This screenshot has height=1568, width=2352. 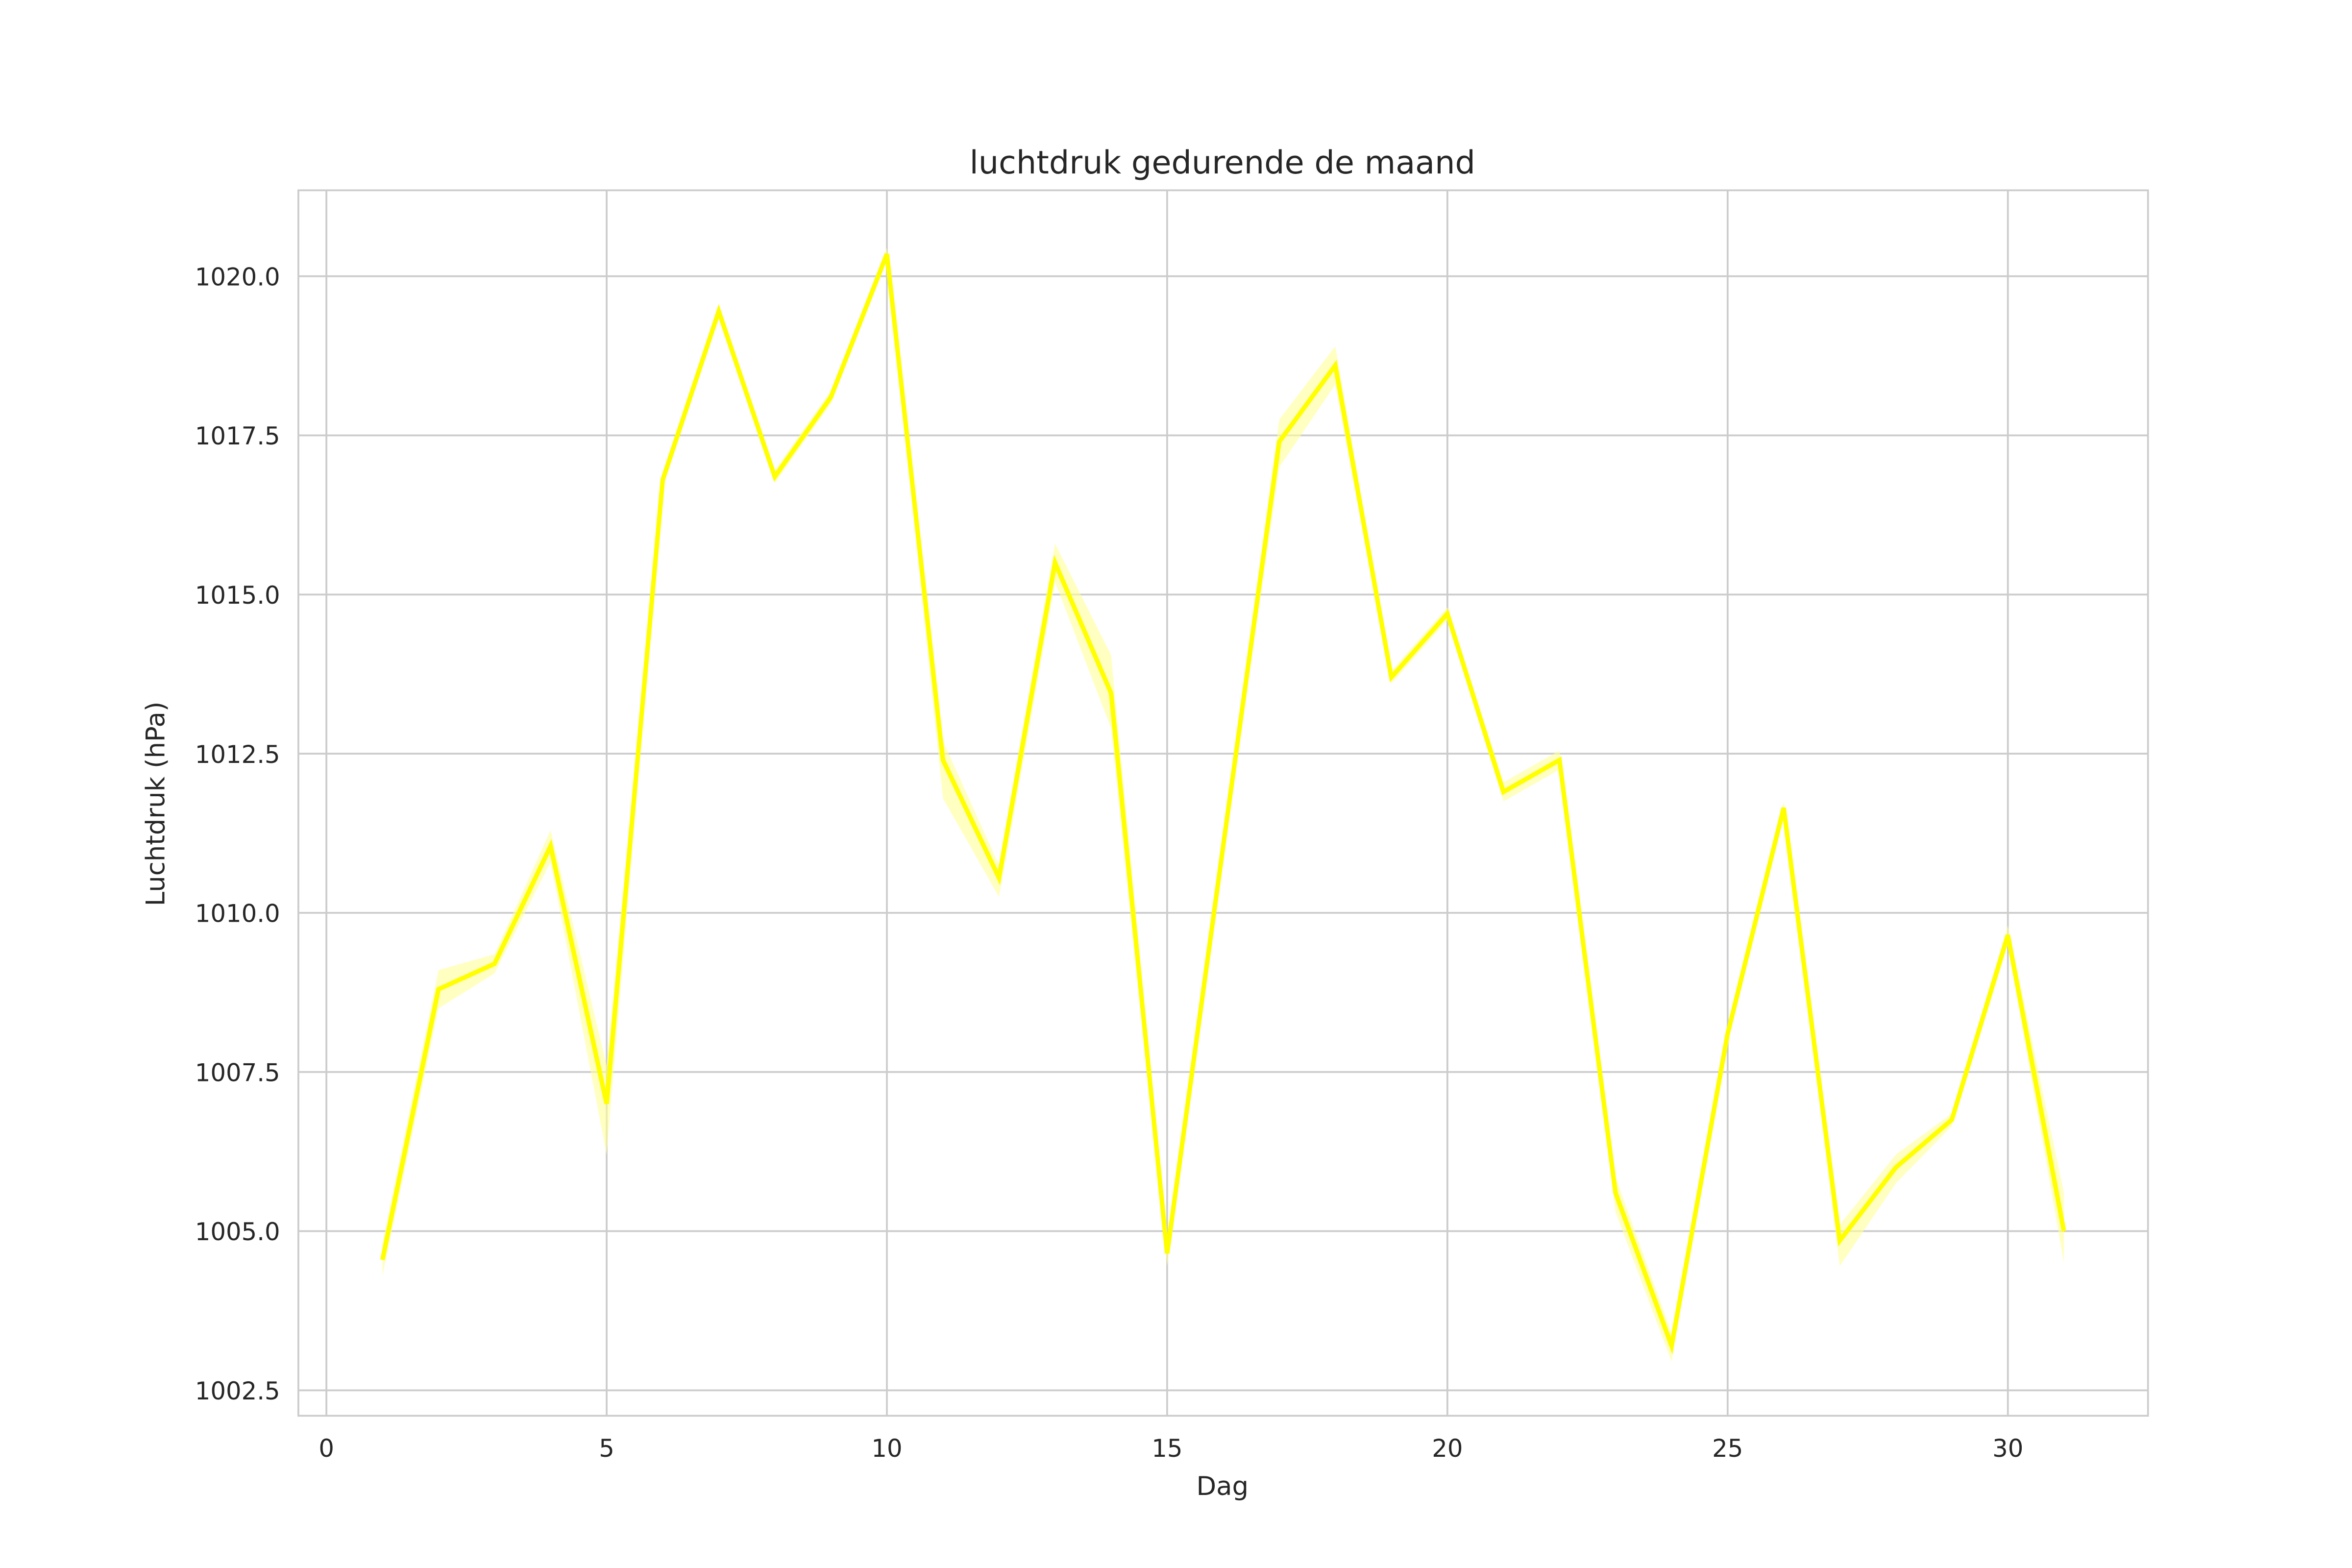 I want to click on x-tick-label: 30, so click(x=2007, y=1448).